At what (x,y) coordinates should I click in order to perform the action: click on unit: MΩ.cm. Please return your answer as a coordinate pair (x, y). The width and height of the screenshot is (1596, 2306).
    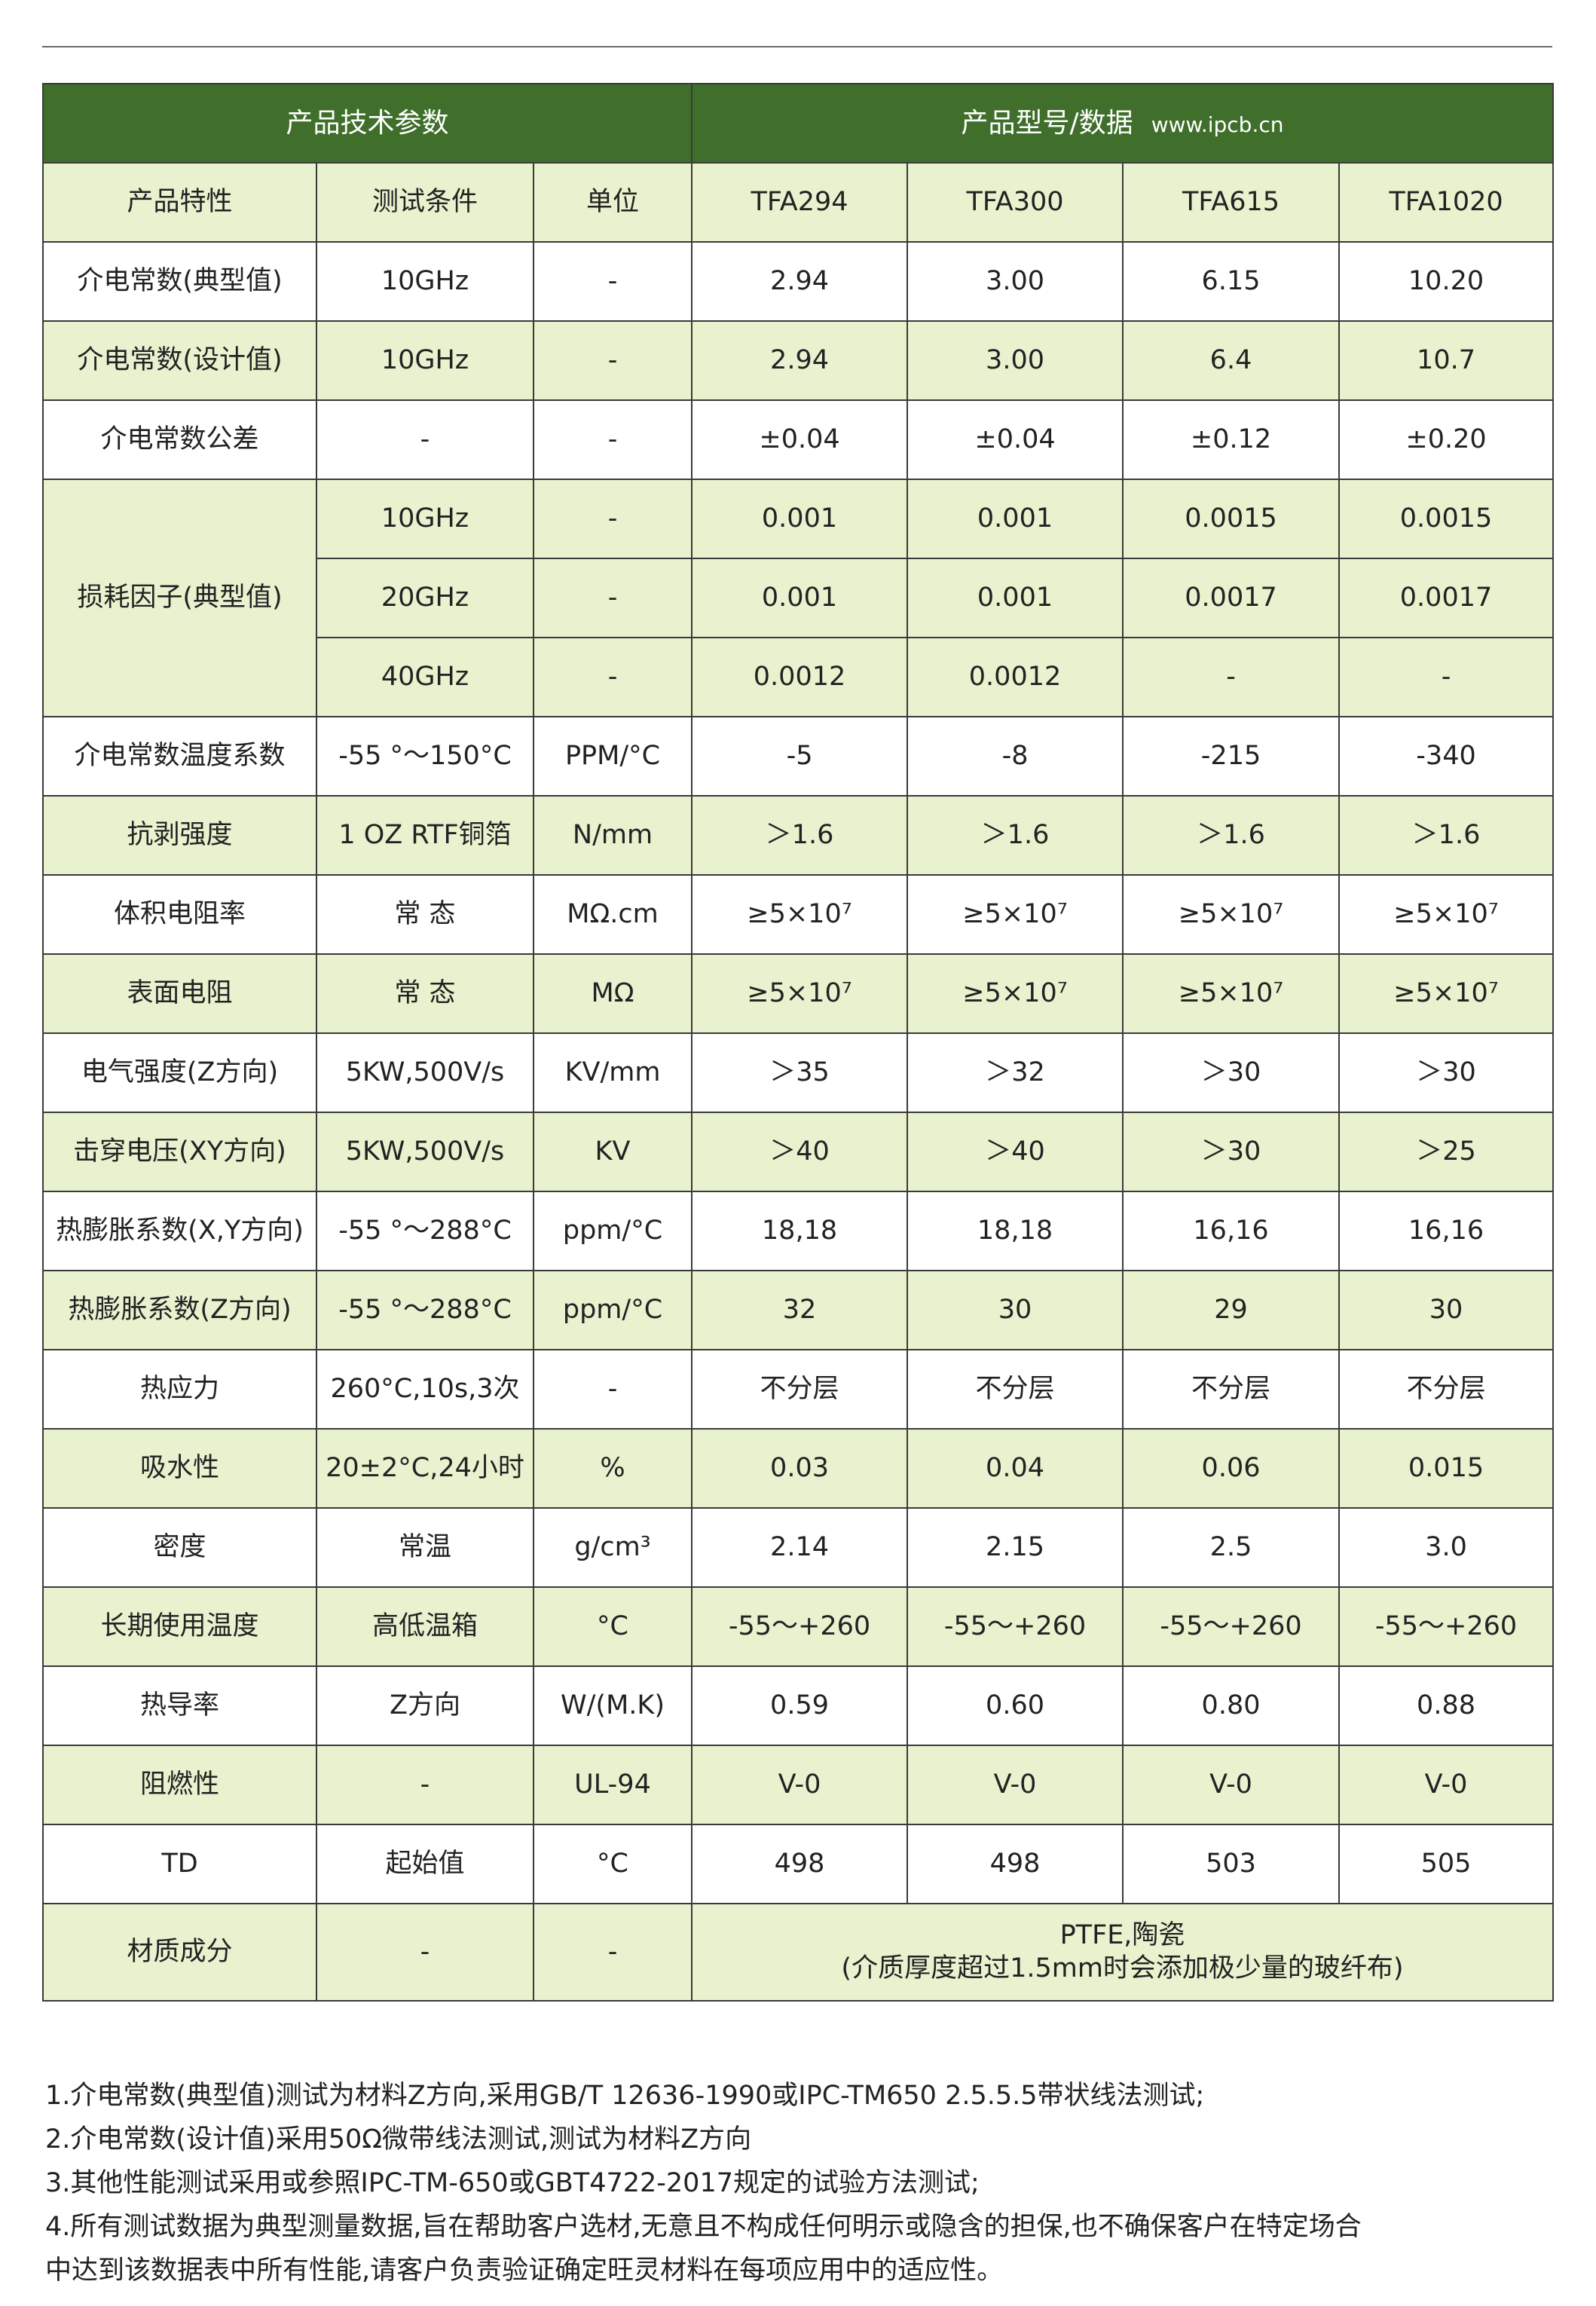
    Looking at the image, I should click on (612, 914).